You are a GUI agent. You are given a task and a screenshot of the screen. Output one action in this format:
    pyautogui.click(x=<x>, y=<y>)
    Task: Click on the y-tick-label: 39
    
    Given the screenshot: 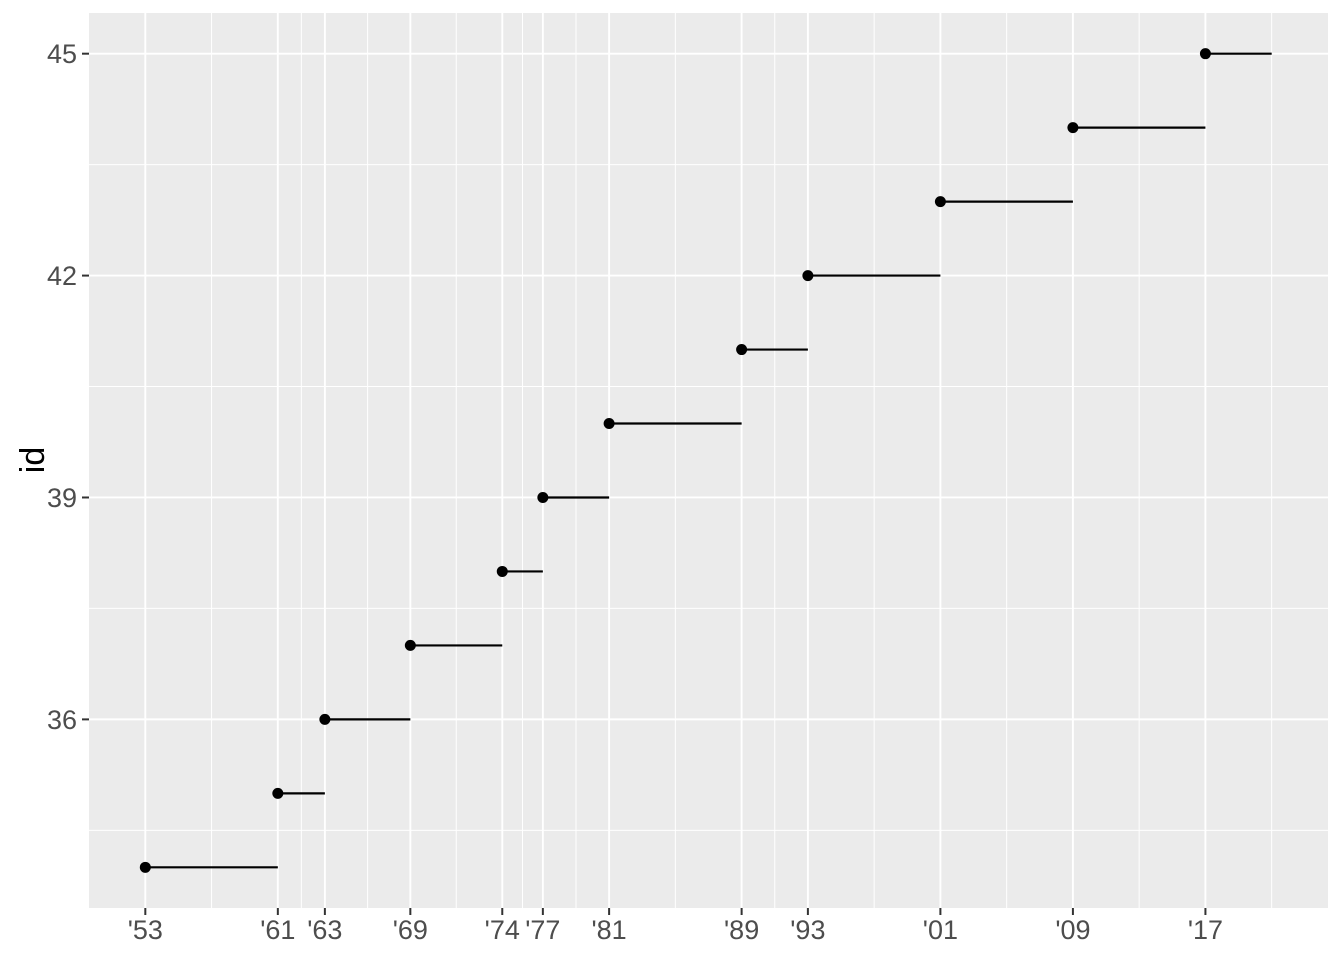 What is the action you would take?
    pyautogui.click(x=62, y=498)
    